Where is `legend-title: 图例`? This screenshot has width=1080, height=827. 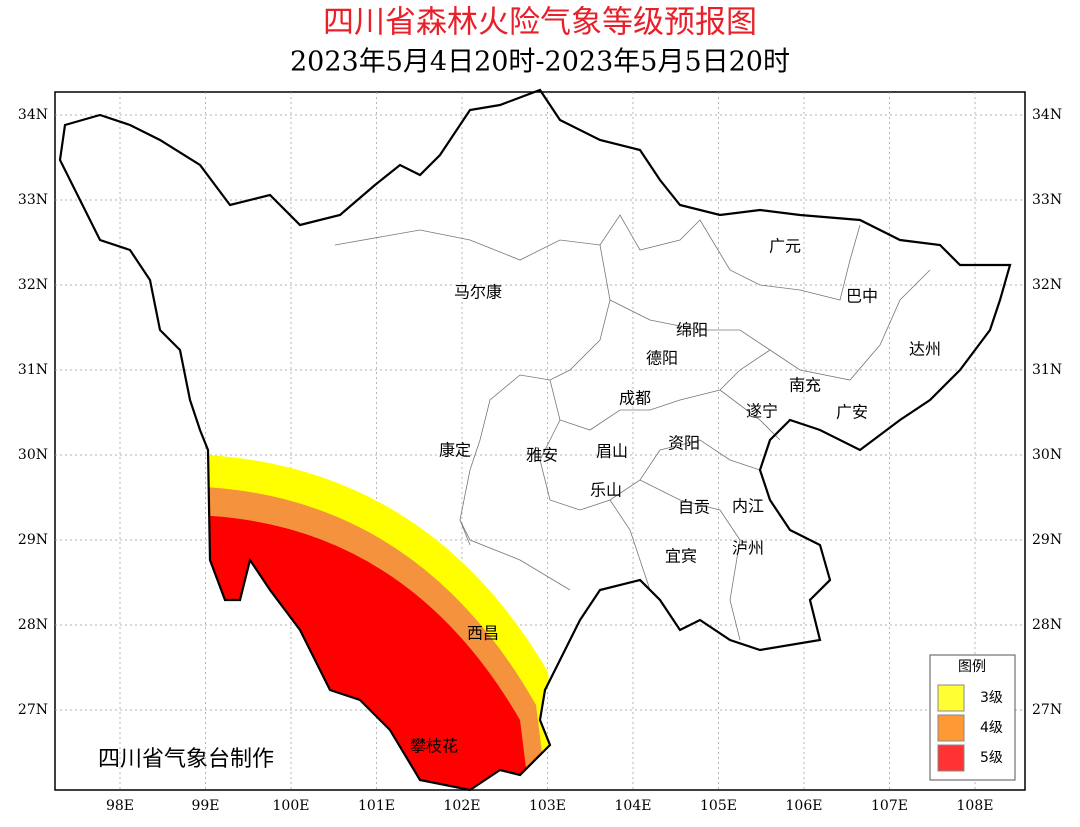 legend-title: 图例 is located at coordinates (972, 667).